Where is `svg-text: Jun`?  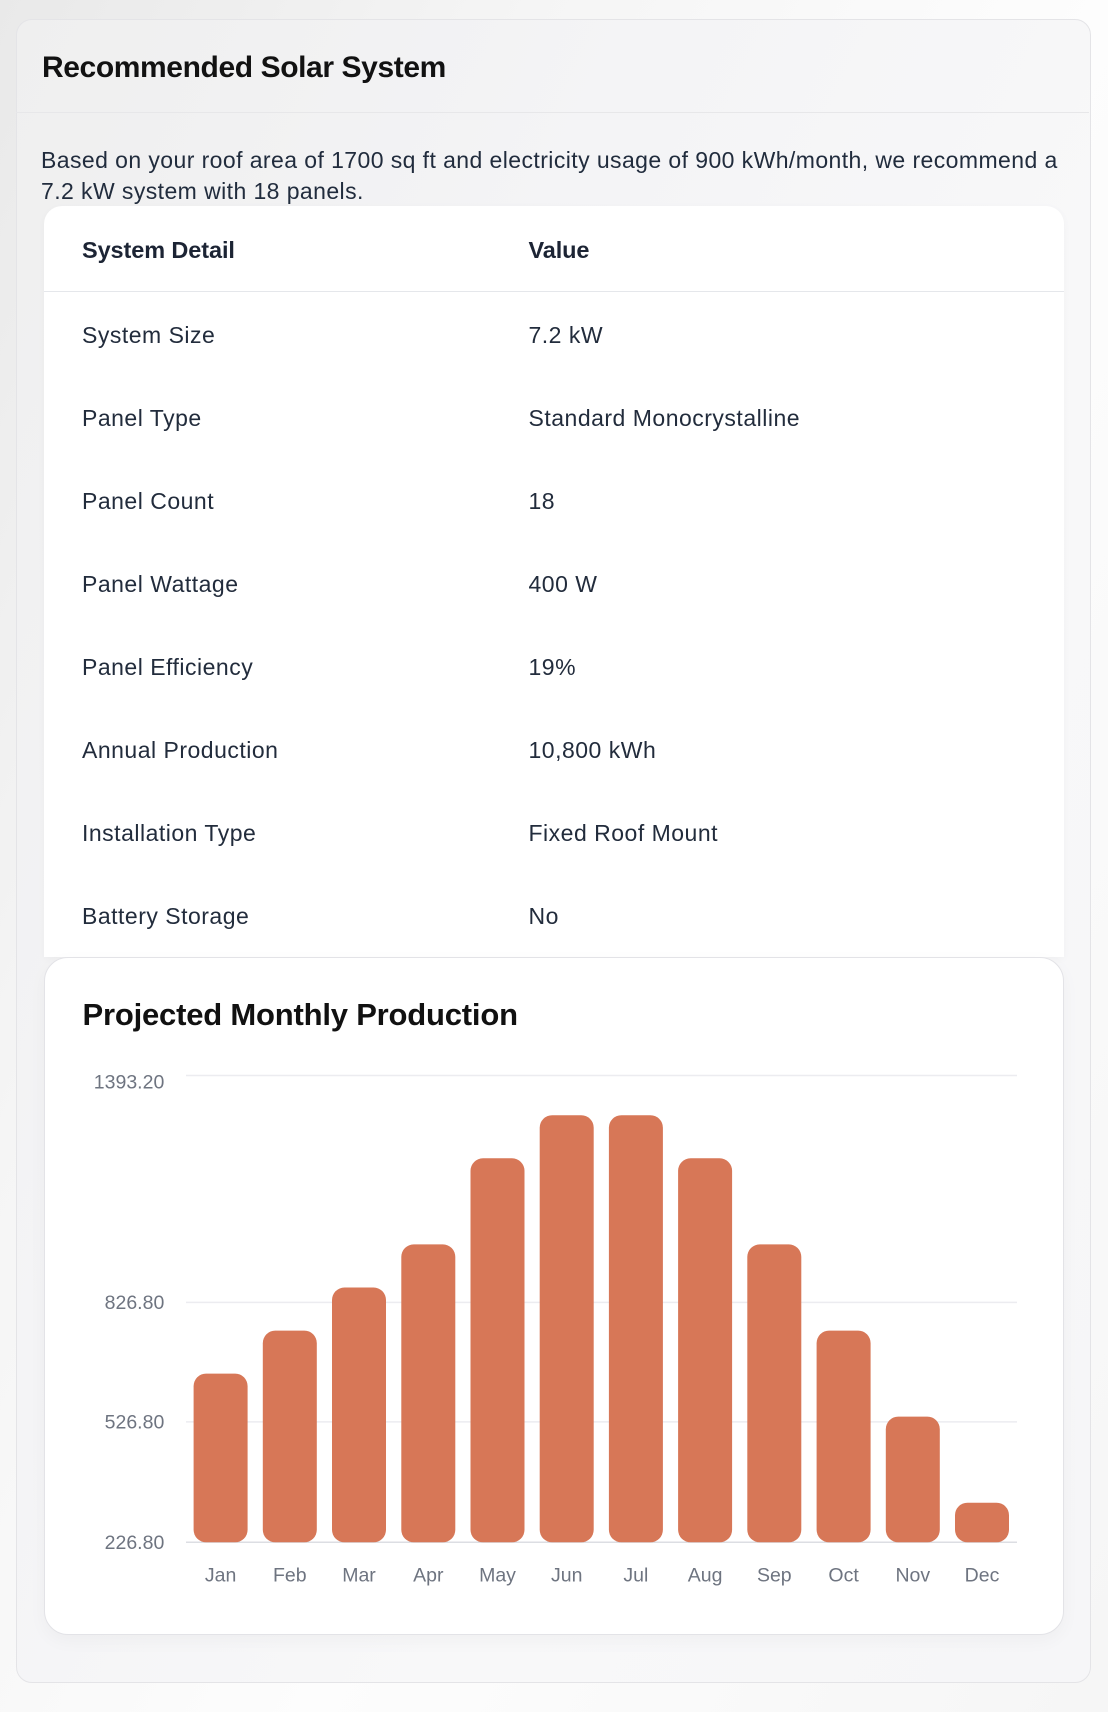 svg-text: Jun is located at coordinates (566, 1576).